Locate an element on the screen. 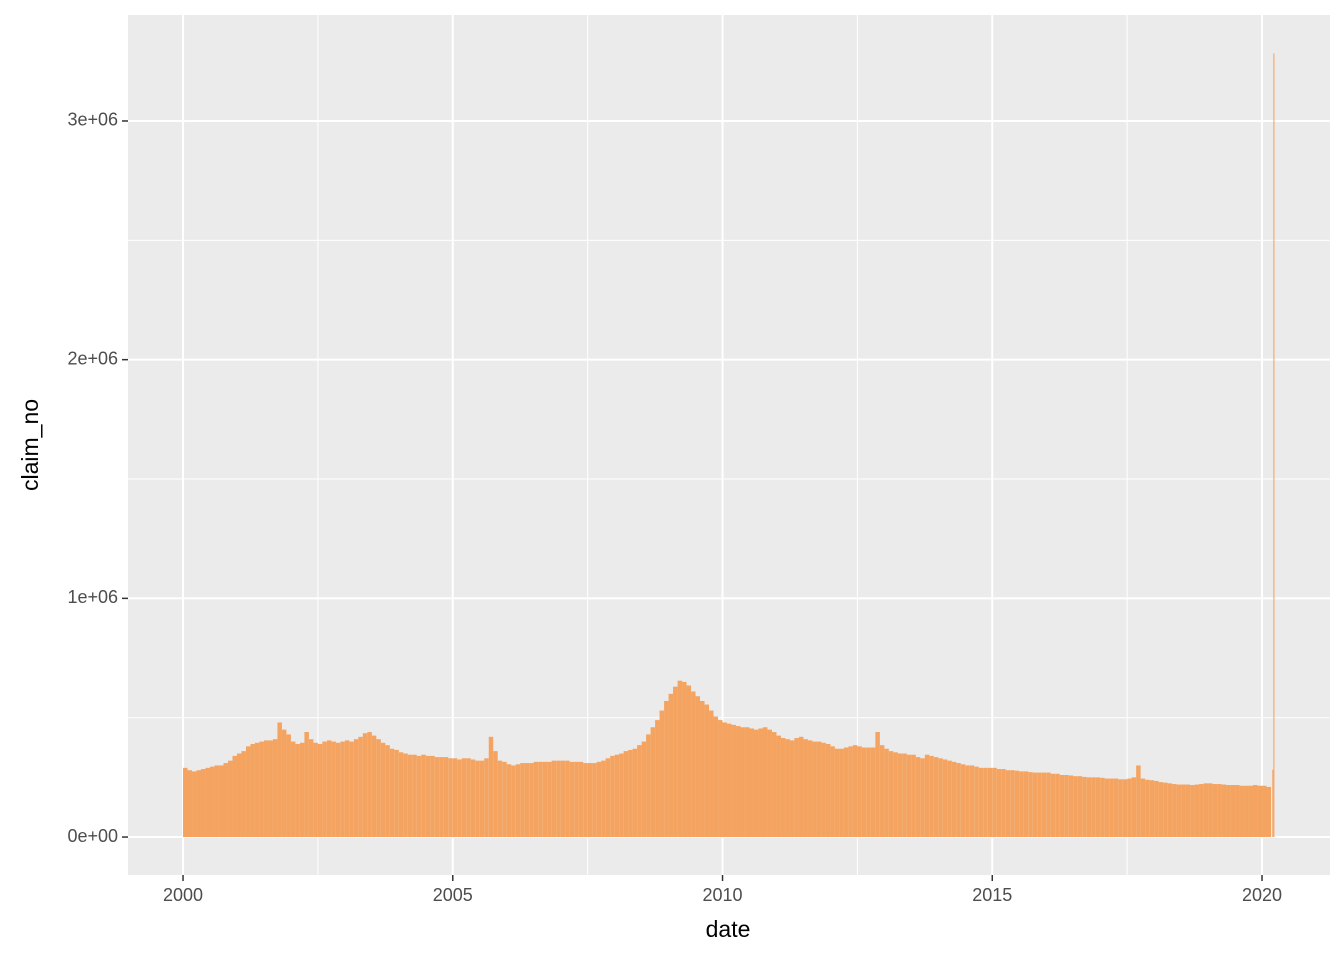 Image resolution: width=1344 pixels, height=965 pixels. y-axis-title: claim_no is located at coordinates (30, 445).